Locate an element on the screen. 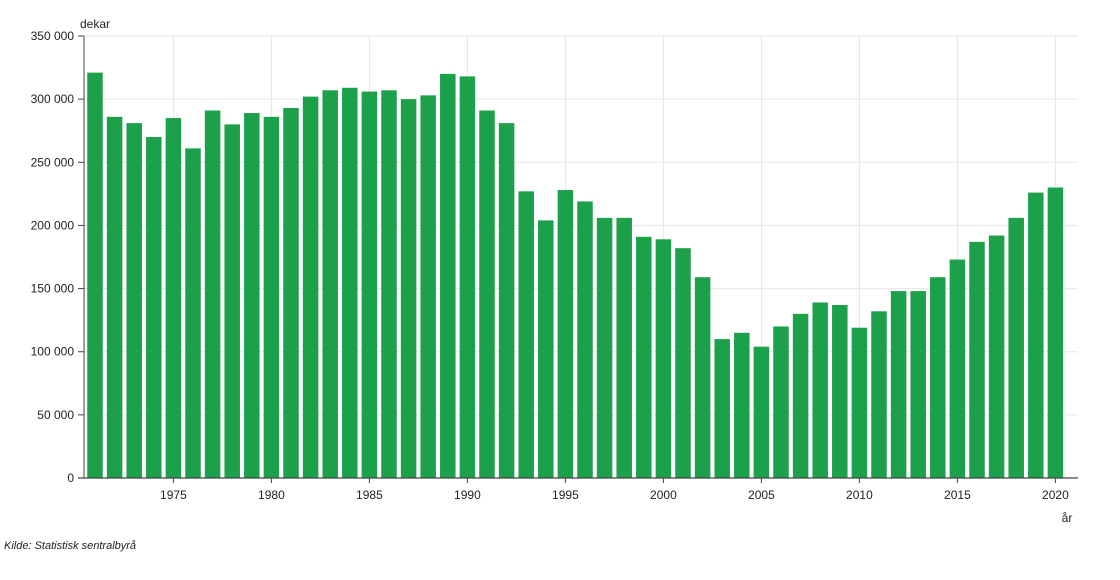 This screenshot has width=1120, height=580. x-tick-label: 2015 is located at coordinates (957, 495).